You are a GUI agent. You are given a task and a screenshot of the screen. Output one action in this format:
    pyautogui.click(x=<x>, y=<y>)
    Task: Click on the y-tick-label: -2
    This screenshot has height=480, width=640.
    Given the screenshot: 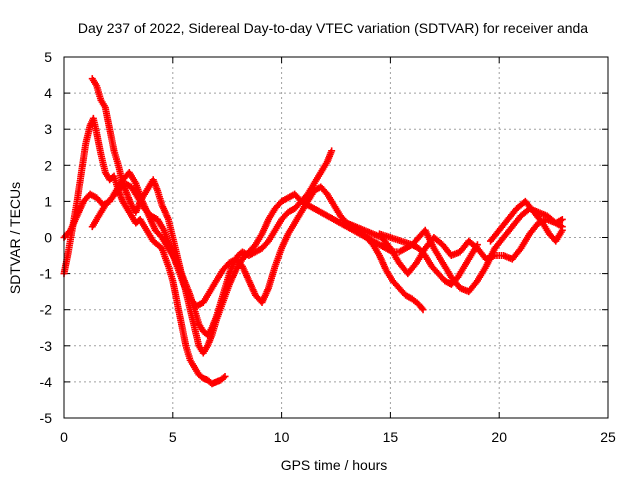 What is the action you would take?
    pyautogui.click(x=46, y=310)
    